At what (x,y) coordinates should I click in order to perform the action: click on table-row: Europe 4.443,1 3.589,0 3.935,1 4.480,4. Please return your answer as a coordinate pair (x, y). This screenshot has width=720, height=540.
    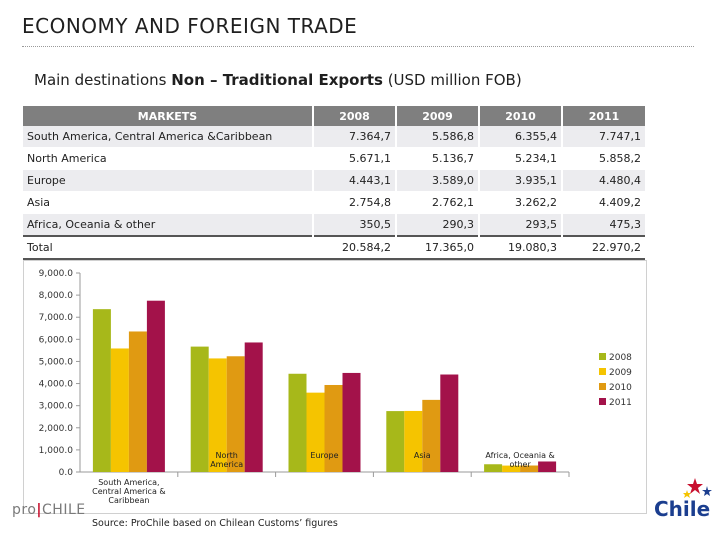
    Looking at the image, I should click on (334, 180).